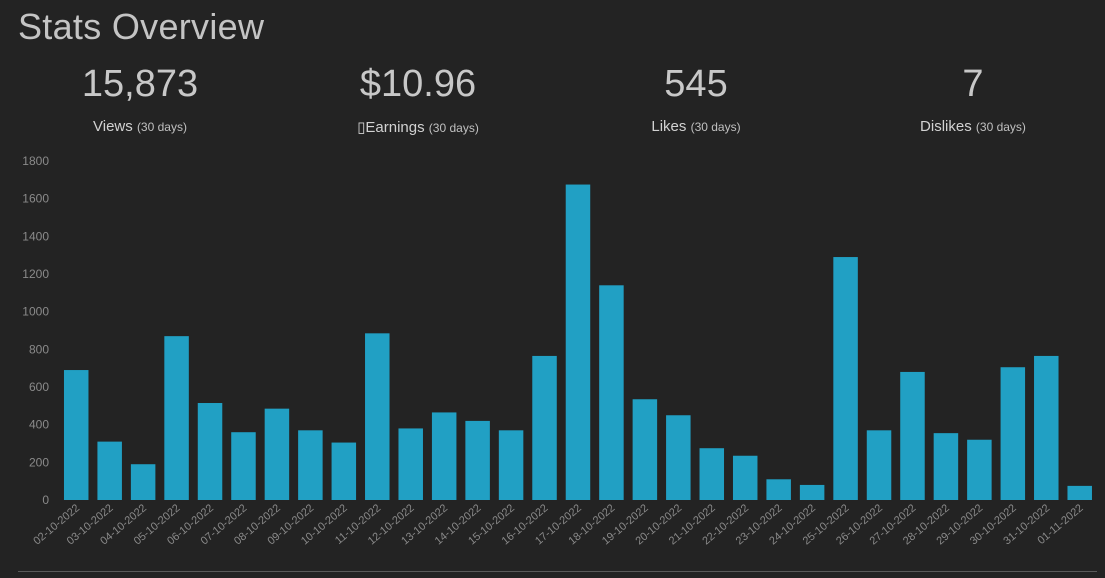 The height and width of the screenshot is (578, 1105). I want to click on stat-likes: 545 Likes (30 days), so click(696, 98).